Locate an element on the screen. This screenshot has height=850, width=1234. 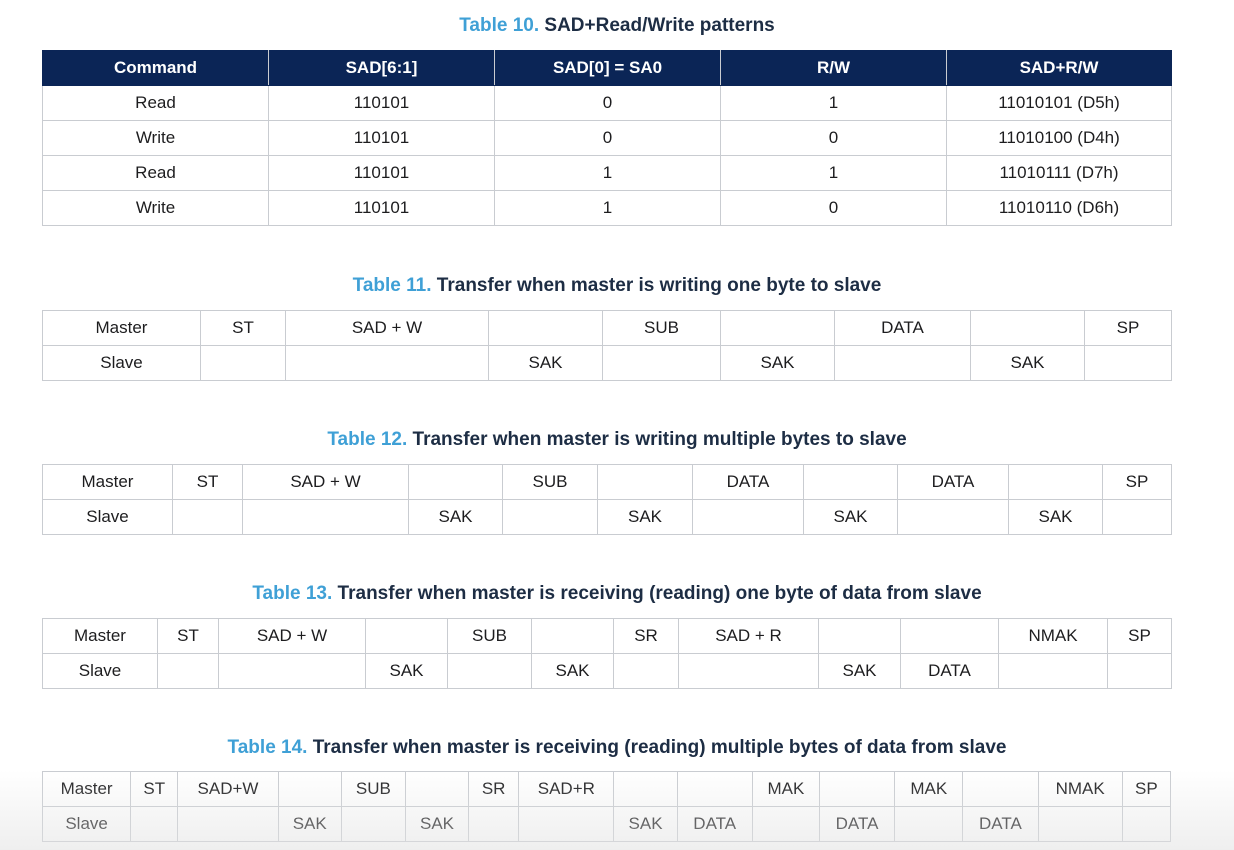
table-cell: SAD+W is located at coordinates (228, 789).